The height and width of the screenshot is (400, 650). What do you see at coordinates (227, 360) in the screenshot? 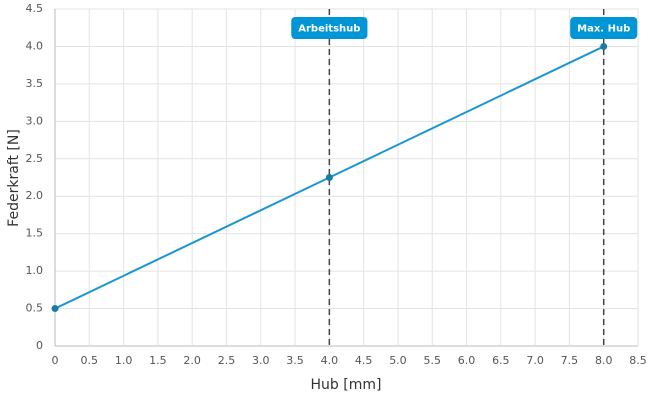
I see `x-tick-label: 2.5` at bounding box center [227, 360].